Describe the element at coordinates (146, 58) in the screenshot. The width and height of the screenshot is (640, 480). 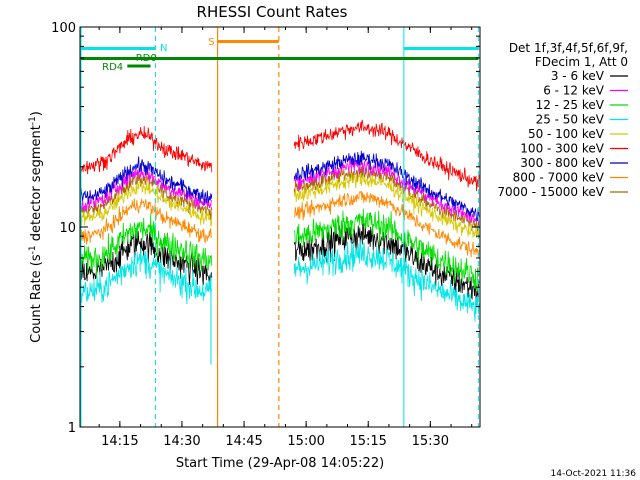
I see `annotation-label: RD0` at that location.